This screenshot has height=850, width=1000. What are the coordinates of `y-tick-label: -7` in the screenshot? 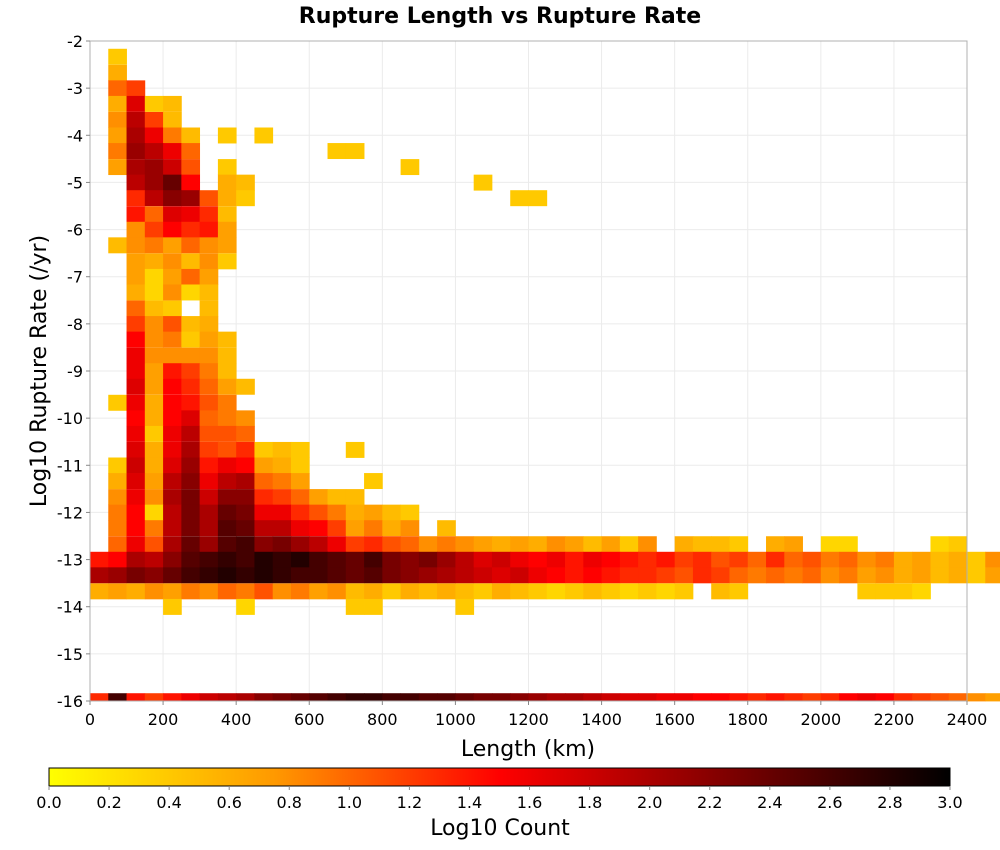 It's located at (75, 277).